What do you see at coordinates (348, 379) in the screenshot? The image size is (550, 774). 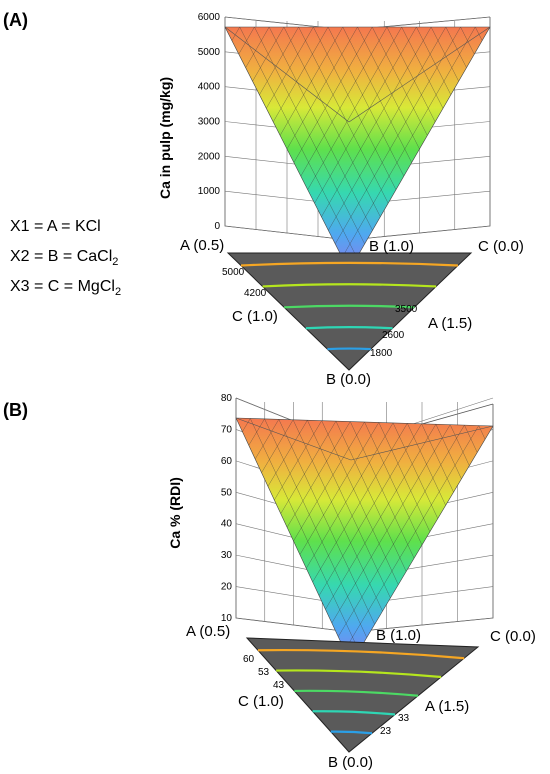 I see `chart-a-vertex-b-bottom: B (0.0)` at bounding box center [348, 379].